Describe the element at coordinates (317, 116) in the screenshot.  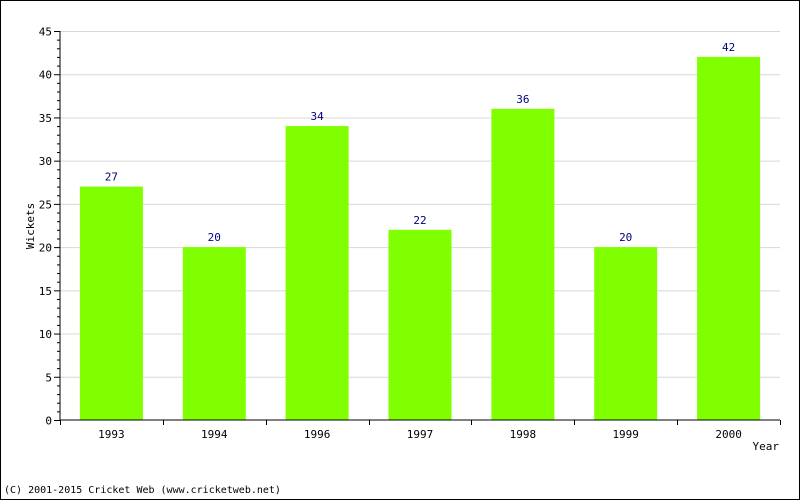
I see `data-label: 34` at that location.